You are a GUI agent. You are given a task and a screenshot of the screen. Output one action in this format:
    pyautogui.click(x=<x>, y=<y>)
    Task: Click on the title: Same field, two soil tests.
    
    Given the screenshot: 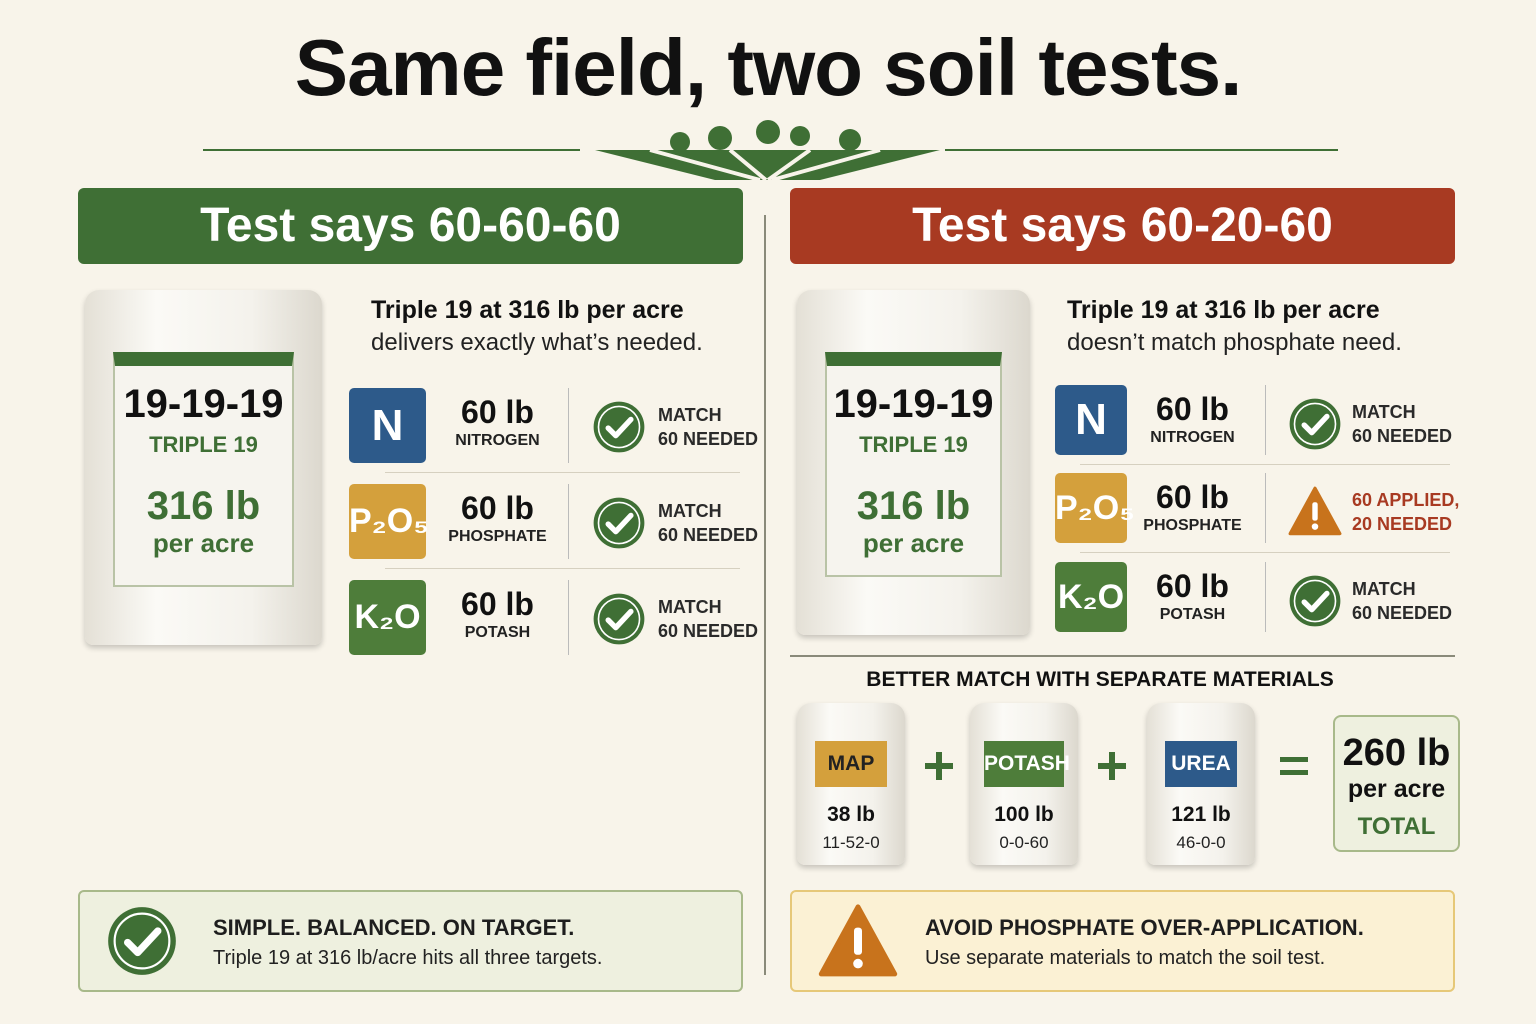 What is the action you would take?
    pyautogui.click(x=768, y=67)
    